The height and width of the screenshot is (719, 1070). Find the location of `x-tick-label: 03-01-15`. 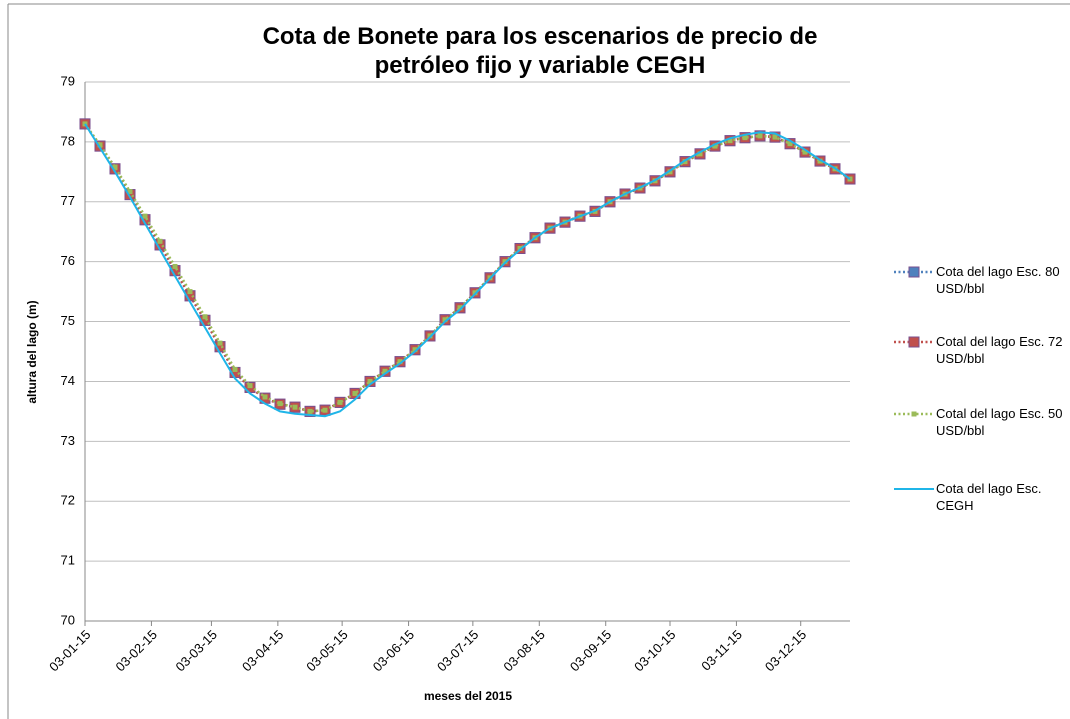

x-tick-label: 03-01-15 is located at coordinates (69, 650).